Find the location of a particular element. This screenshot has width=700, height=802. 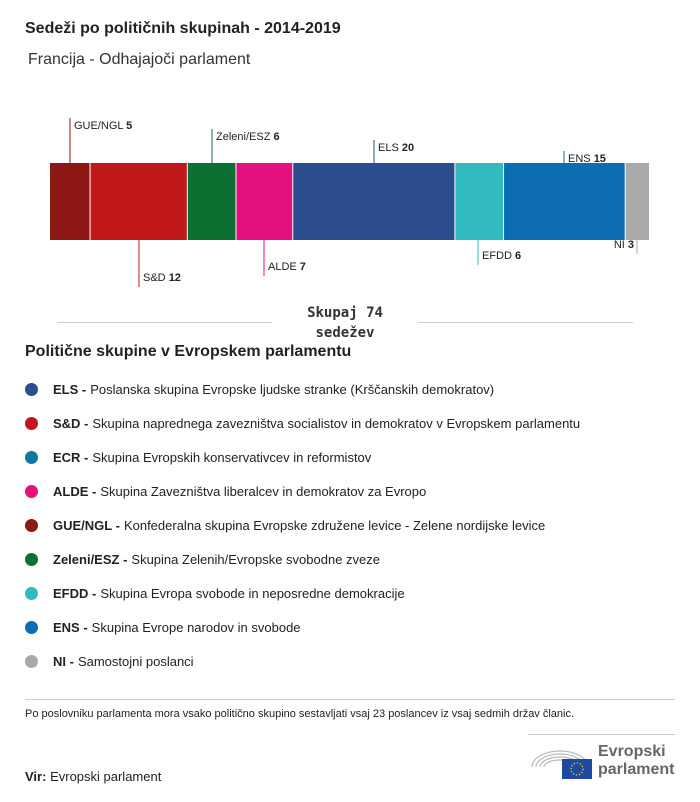

segment-label: ENS 15 is located at coordinates (587, 159).